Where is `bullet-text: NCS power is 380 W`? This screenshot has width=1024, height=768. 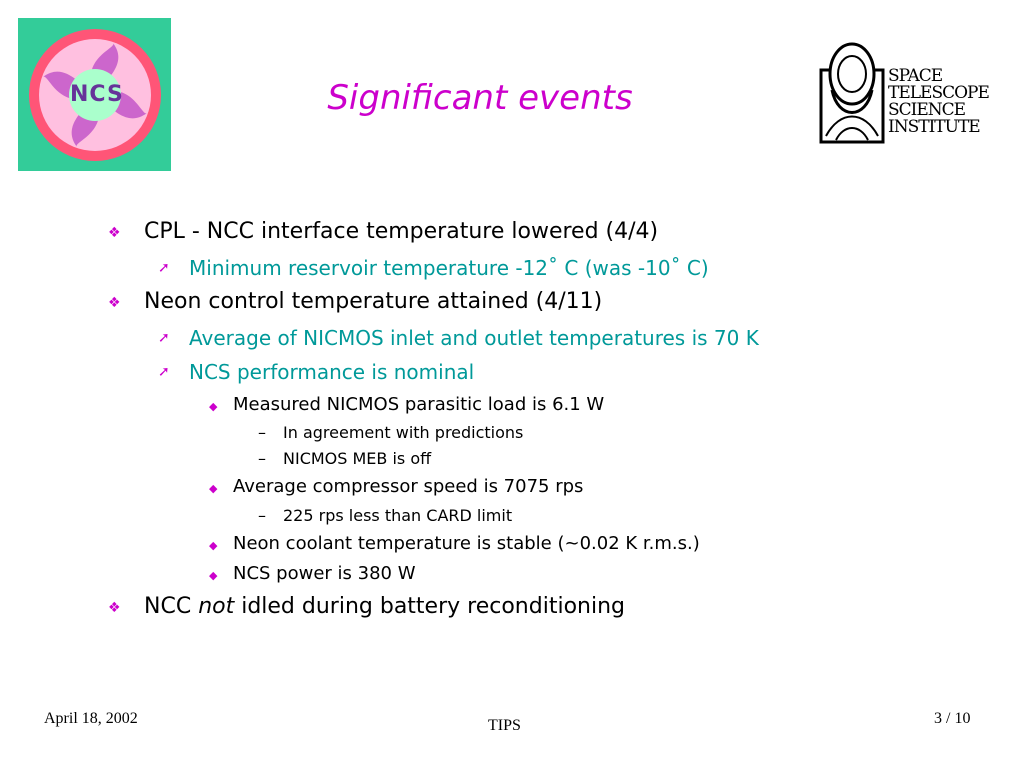 bullet-text: NCS power is 380 W is located at coordinates (324, 573).